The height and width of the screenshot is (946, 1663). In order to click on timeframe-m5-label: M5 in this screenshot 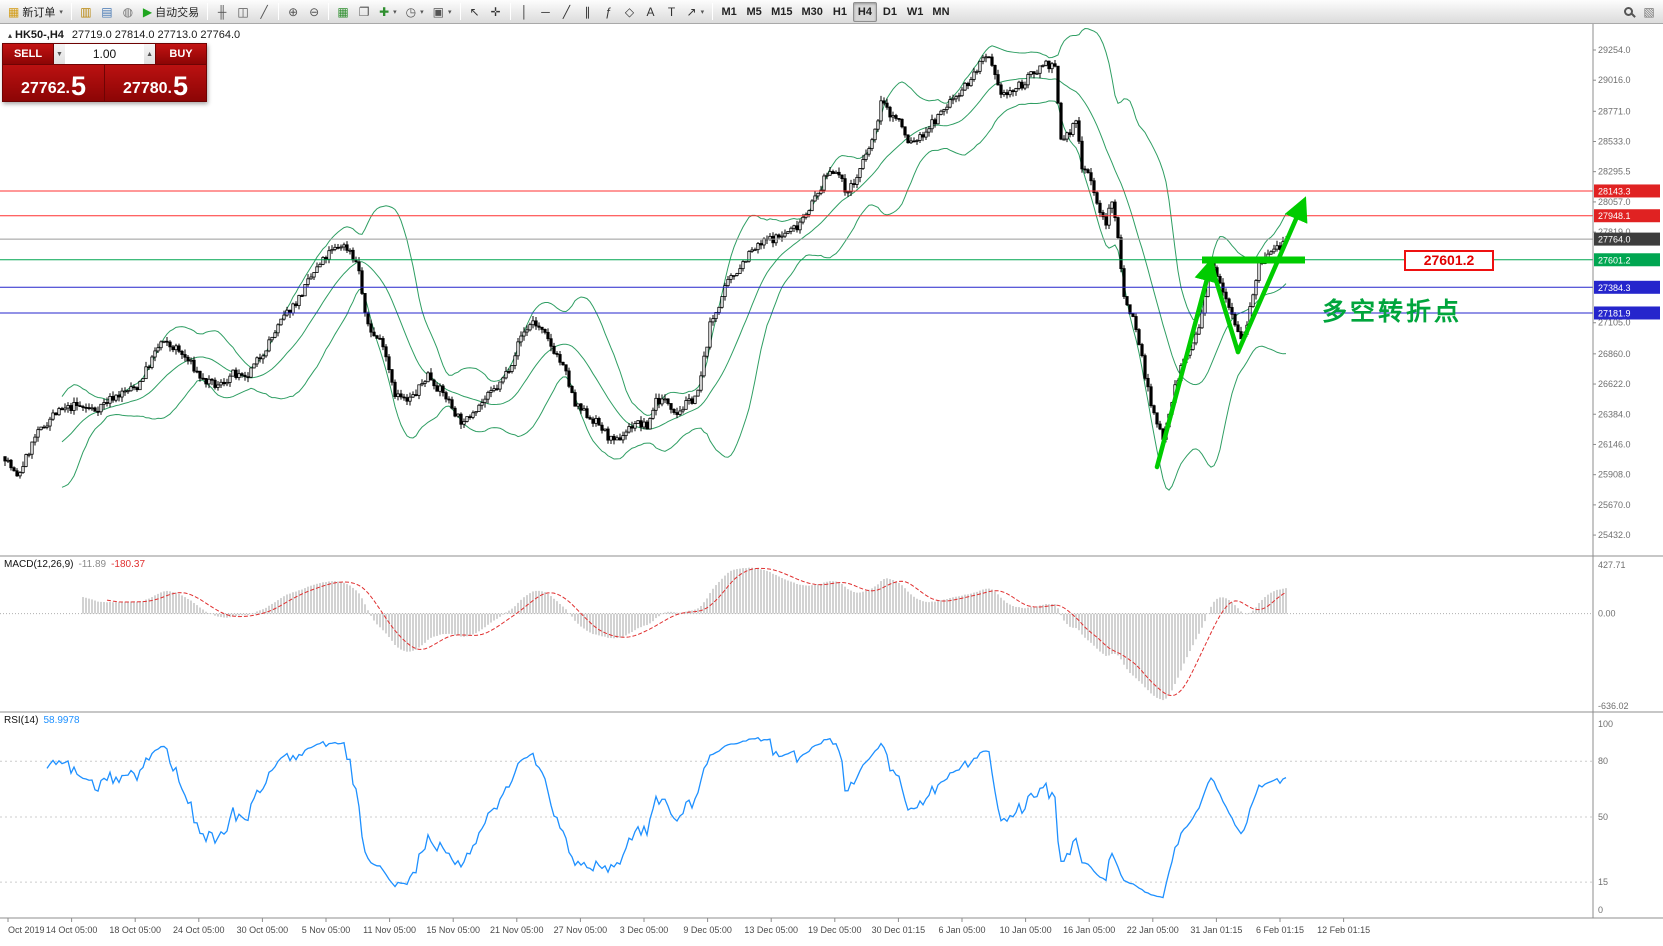, I will do `click(754, 11)`.